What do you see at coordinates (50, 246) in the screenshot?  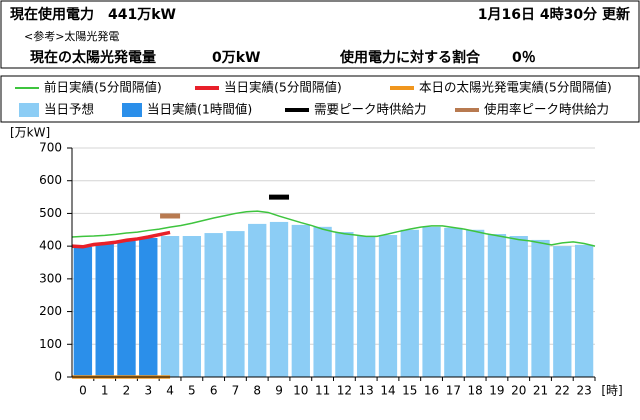 I see `y-tick-label: 400` at bounding box center [50, 246].